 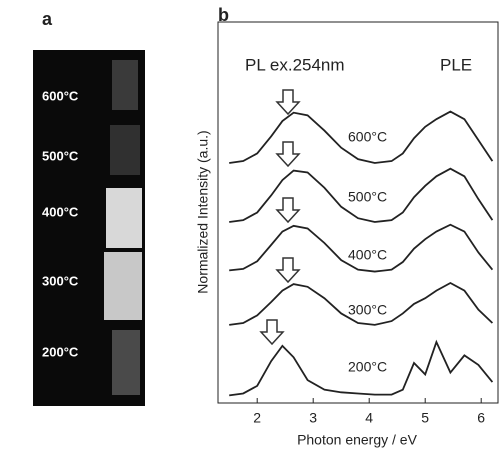 I want to click on annotation: PL ex.254nm, so click(x=295, y=64).